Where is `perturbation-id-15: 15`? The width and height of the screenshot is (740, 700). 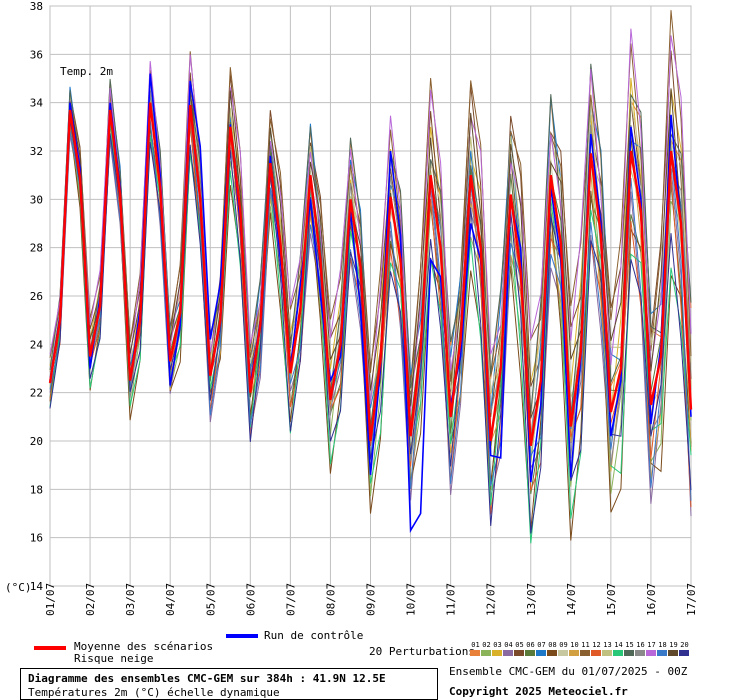 perturbation-id-15: 15 is located at coordinates (629, 645).